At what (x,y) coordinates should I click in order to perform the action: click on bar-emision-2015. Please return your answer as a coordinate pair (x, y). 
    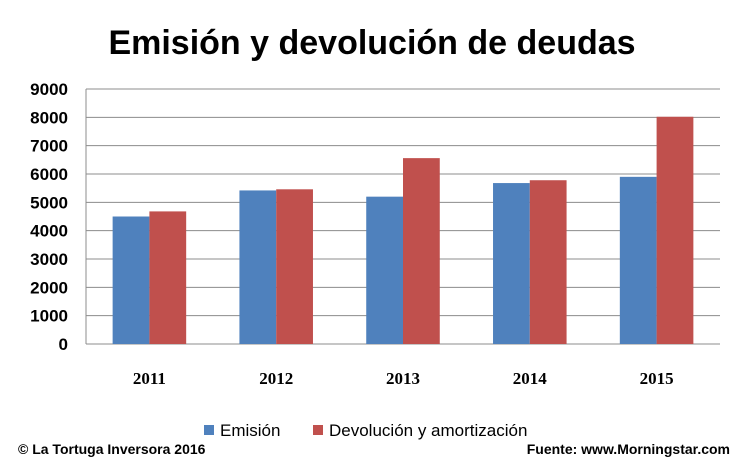
    Looking at the image, I should click on (638, 260).